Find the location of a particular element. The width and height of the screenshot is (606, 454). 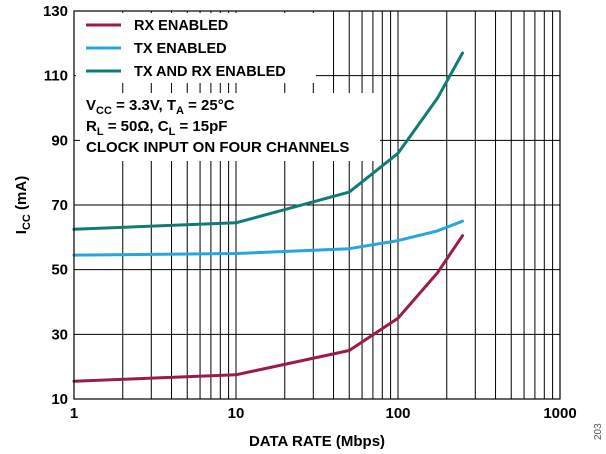

legend-label: RX ENABLED is located at coordinates (181, 26).